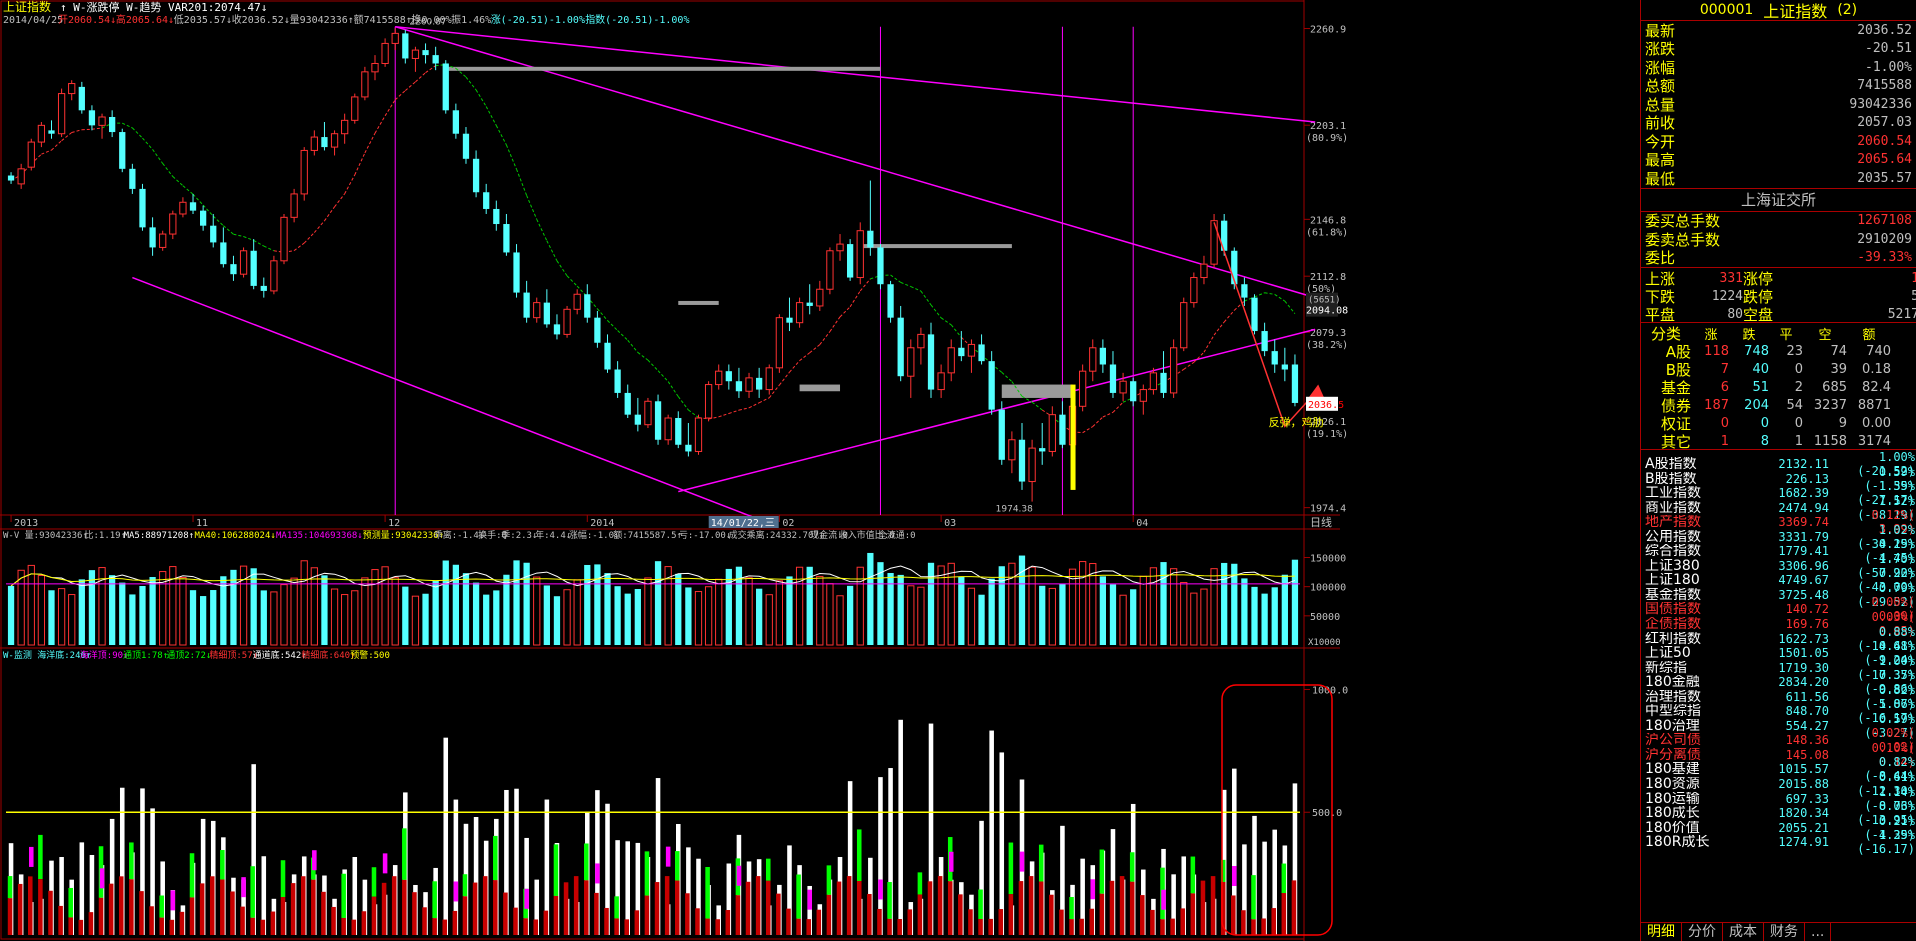 The width and height of the screenshot is (1916, 941). Describe the element at coordinates (1778, 624) in the screenshot. I see `index-row: 企债指数 169.76 0.03%( 0.05)` at that location.